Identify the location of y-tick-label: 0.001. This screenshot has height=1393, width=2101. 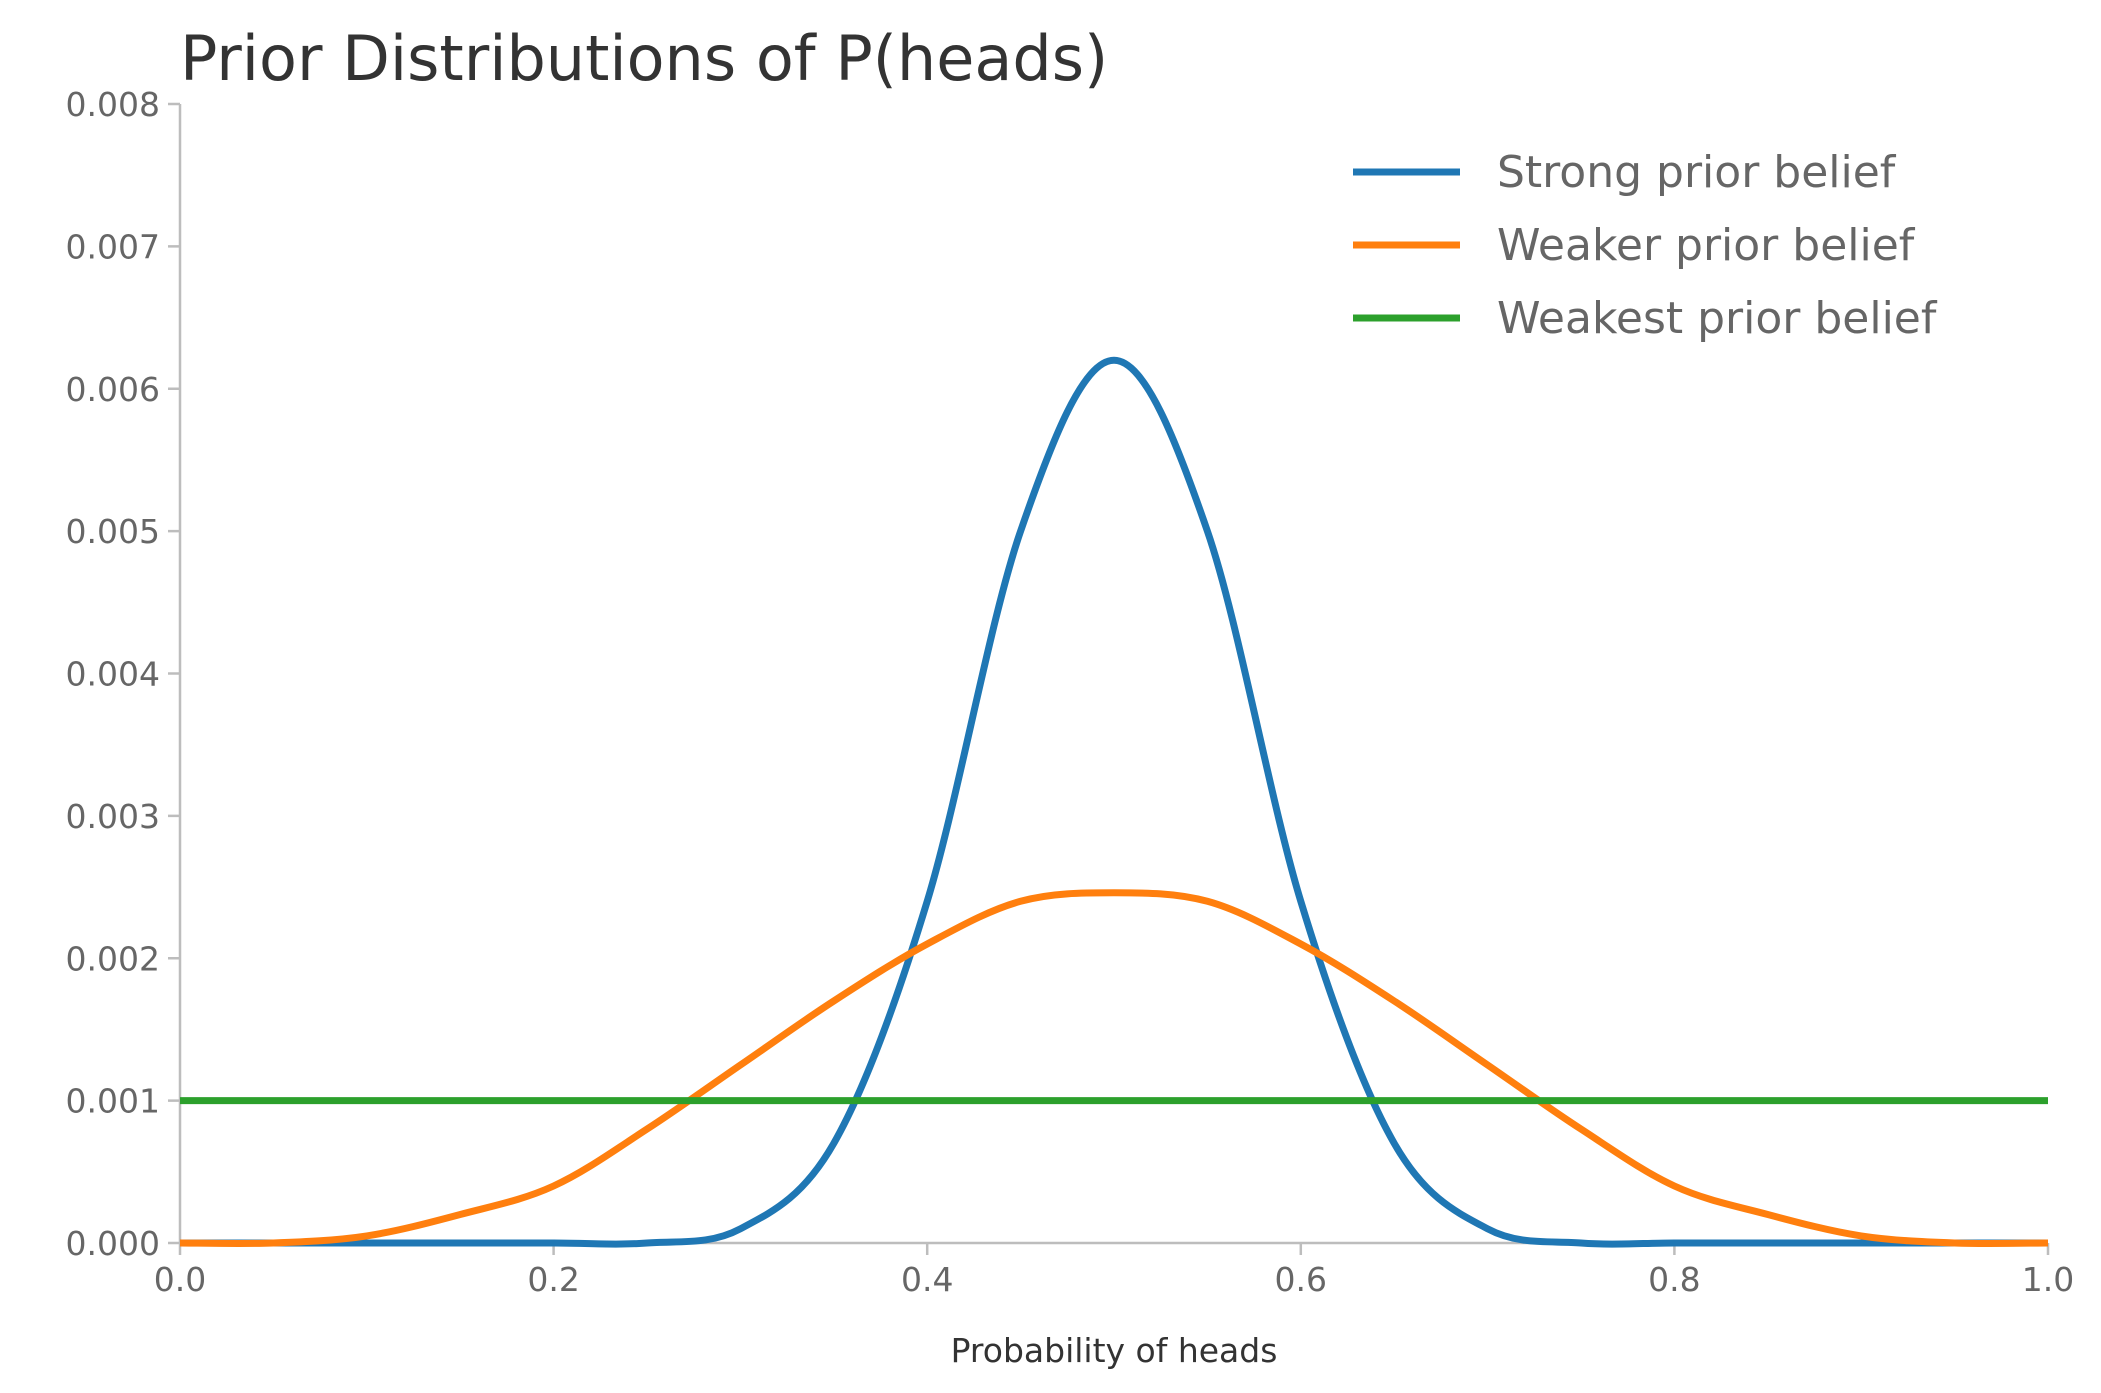
(113, 1101).